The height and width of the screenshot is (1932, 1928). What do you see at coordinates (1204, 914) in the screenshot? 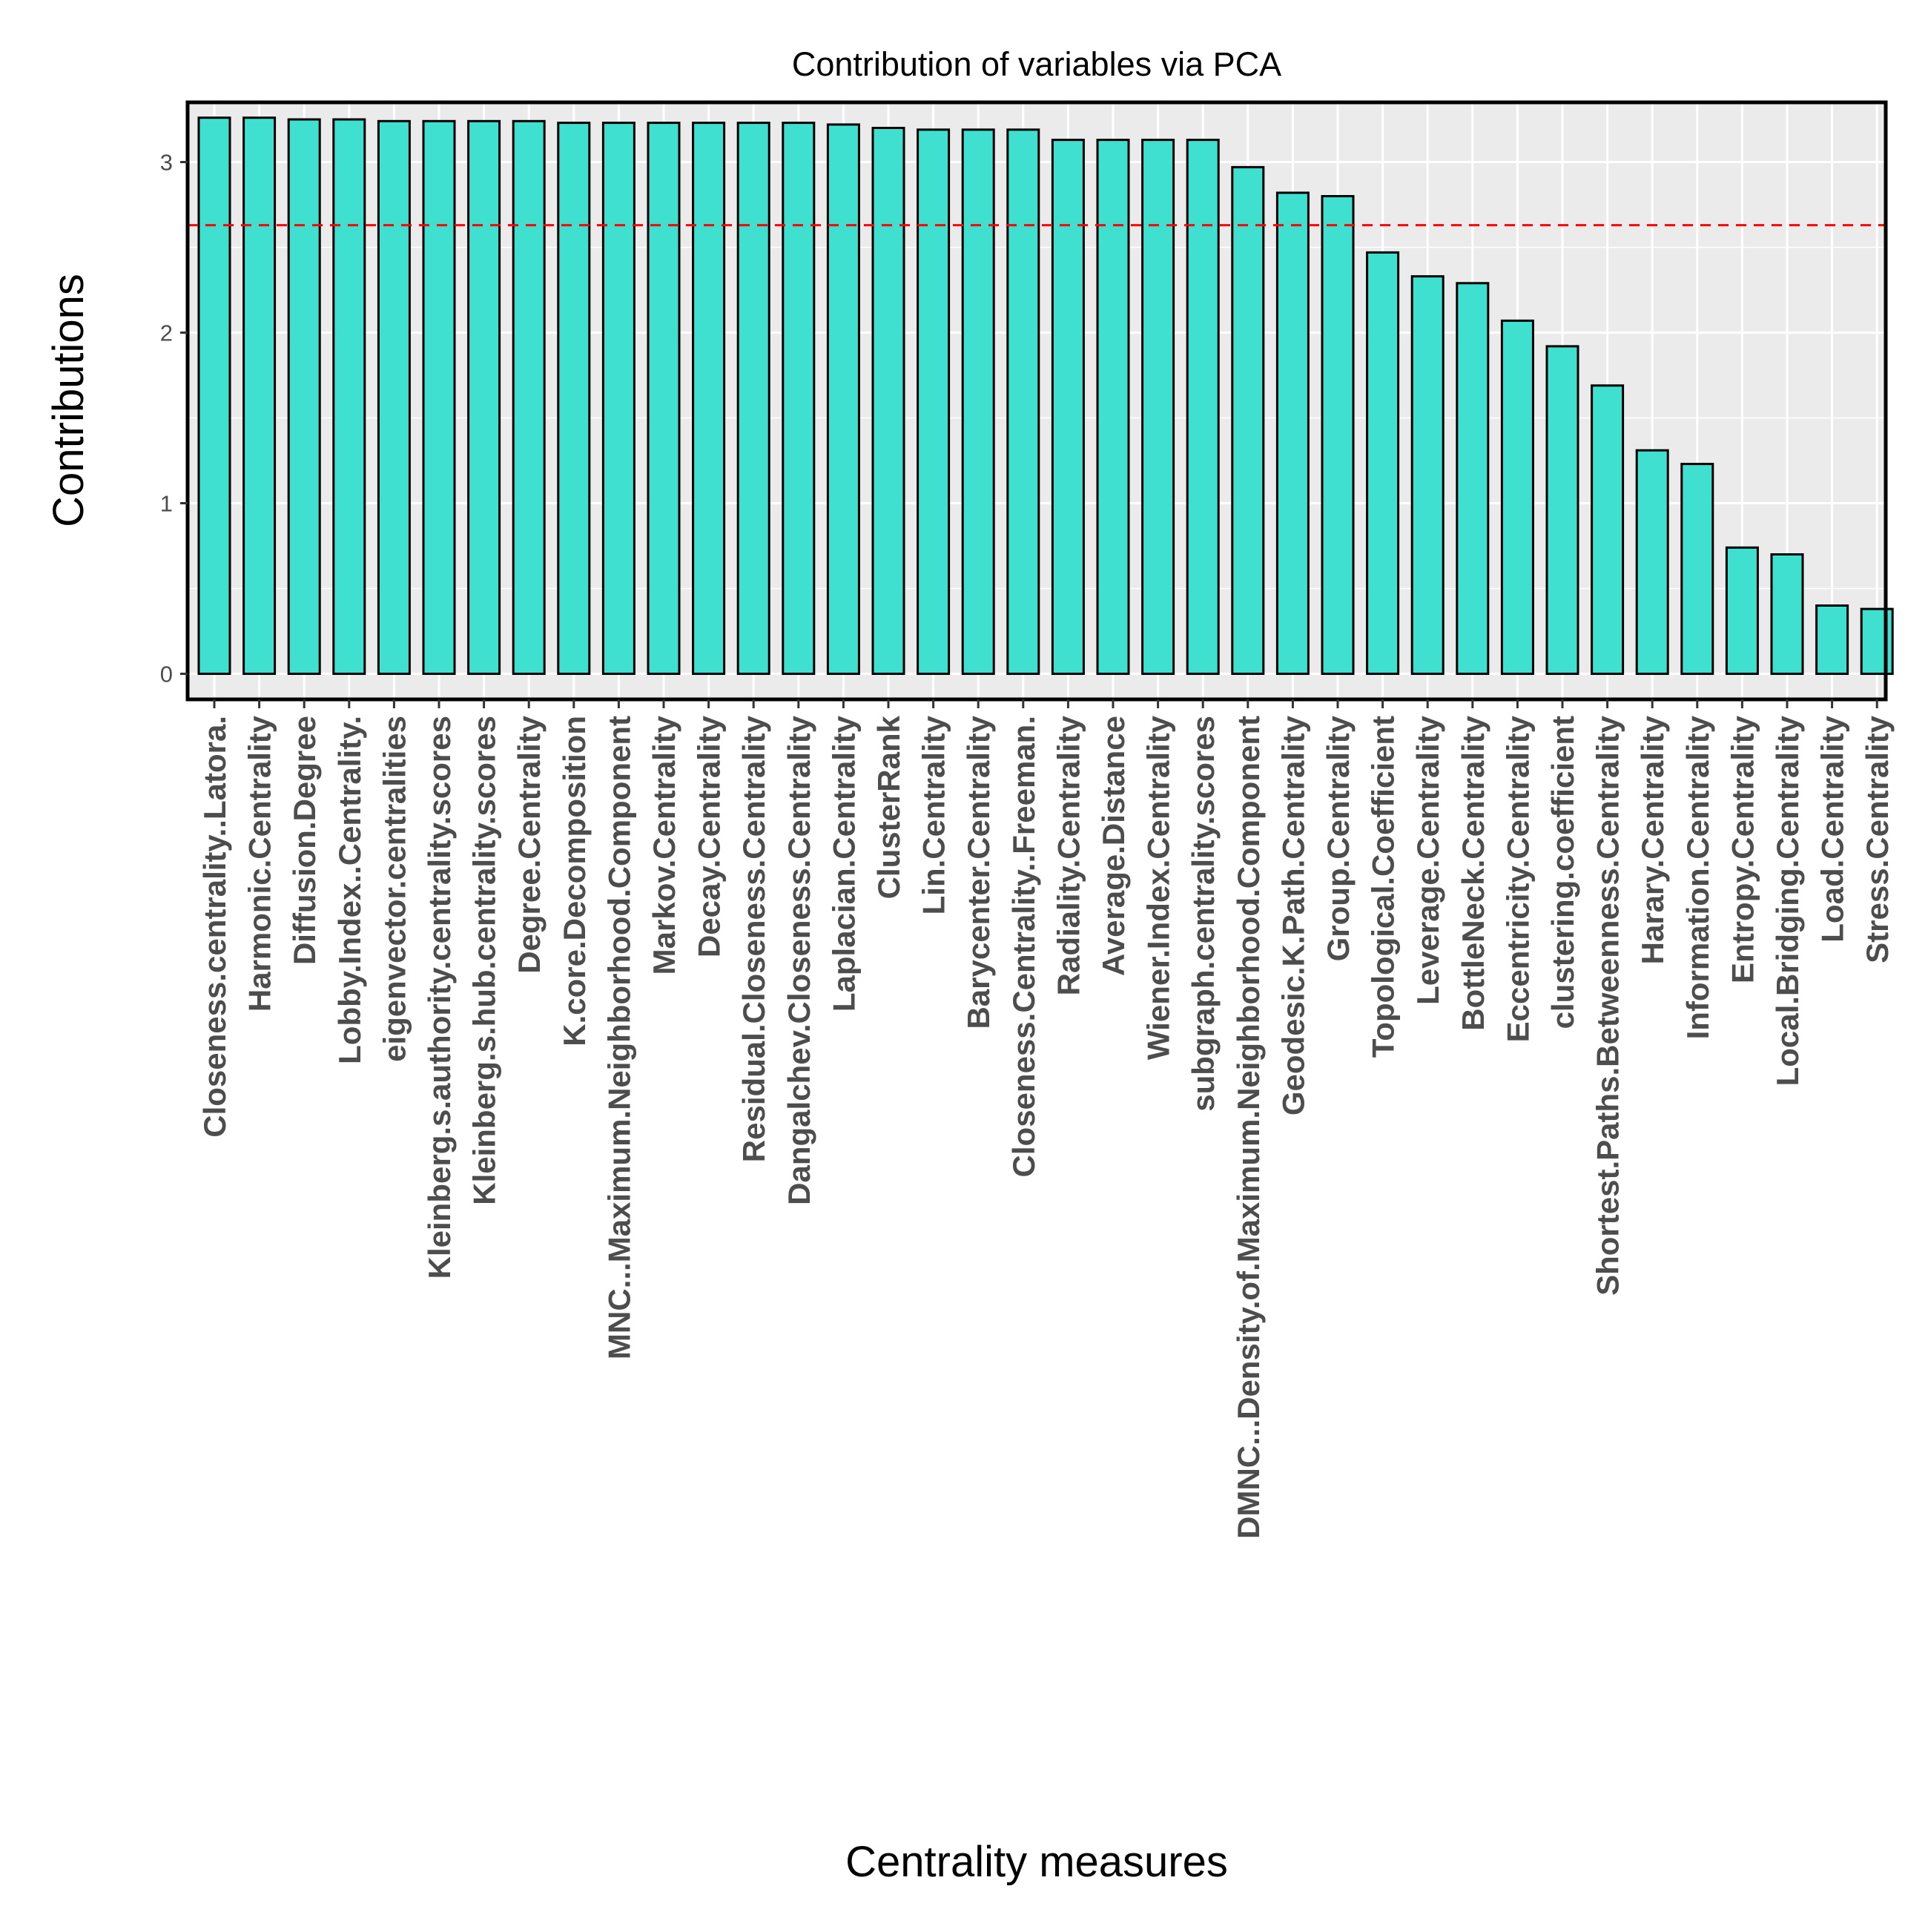
I see `x-tick-label: subgraph.centrality.scores` at bounding box center [1204, 914].